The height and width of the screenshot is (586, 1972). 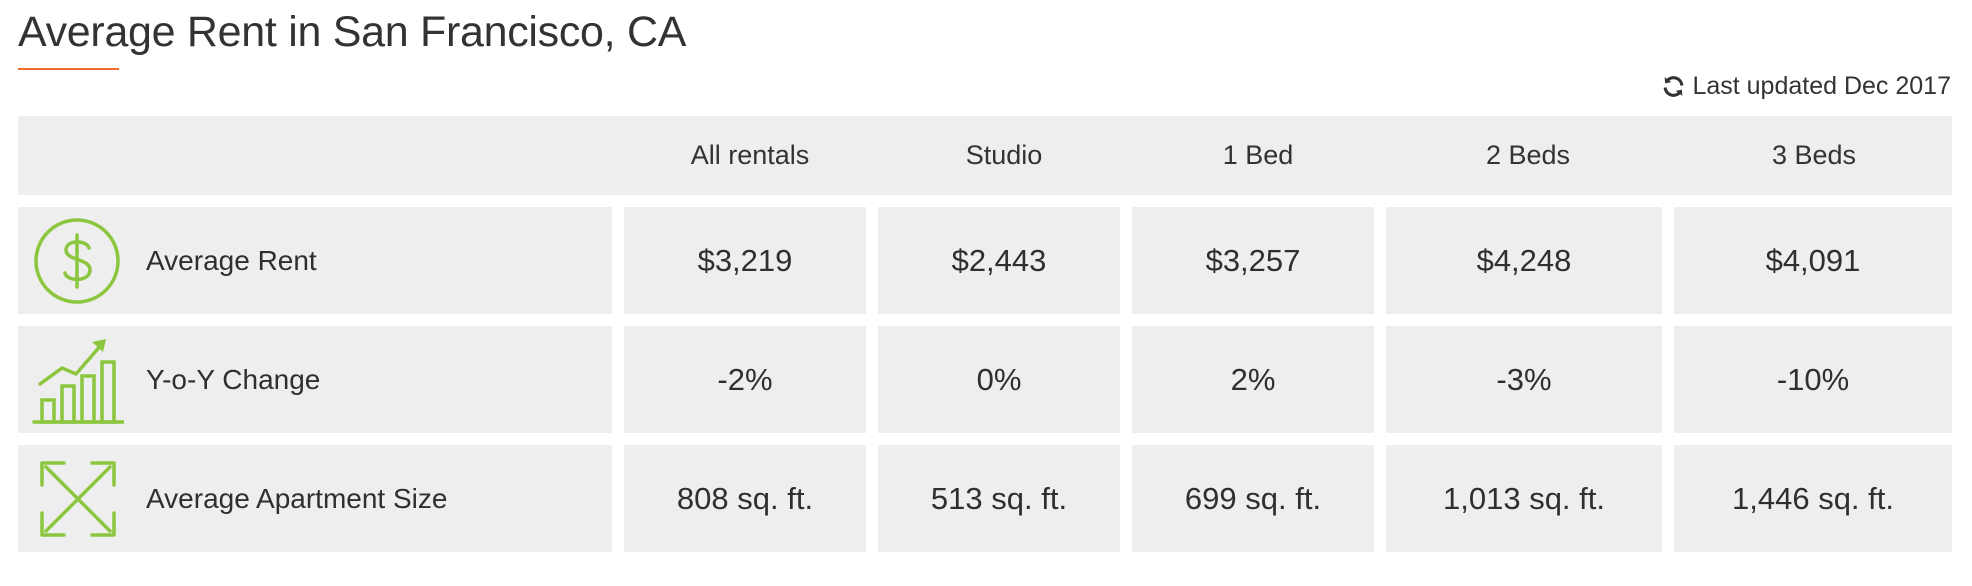 I want to click on table-cell-value: $4,248, so click(x=1524, y=260).